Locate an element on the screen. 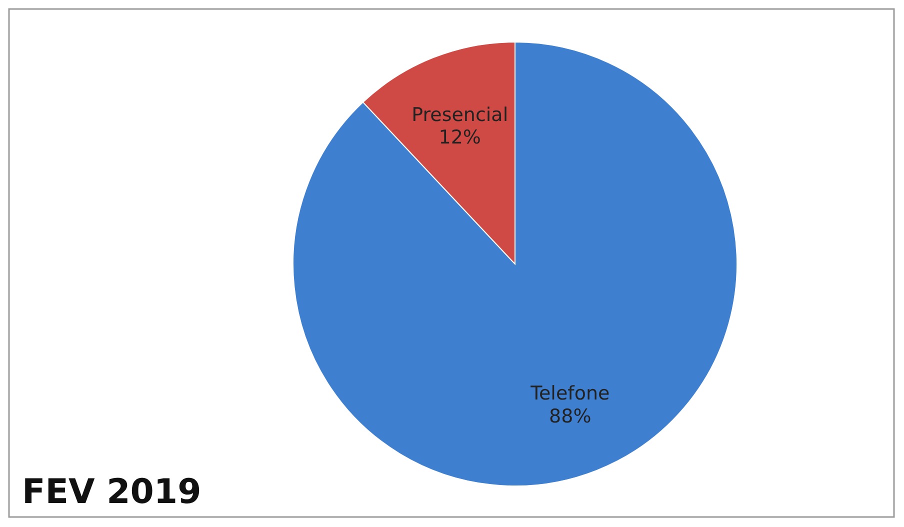  data-label: 88% is located at coordinates (570, 416).